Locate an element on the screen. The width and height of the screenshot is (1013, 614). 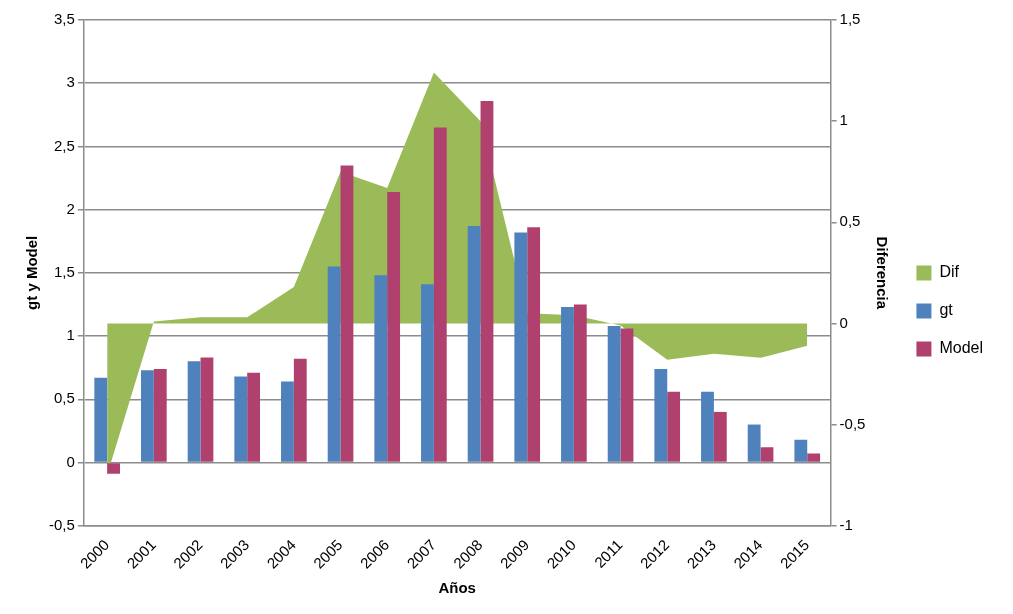
y-tick-label: 1 is located at coordinates (70, 335).